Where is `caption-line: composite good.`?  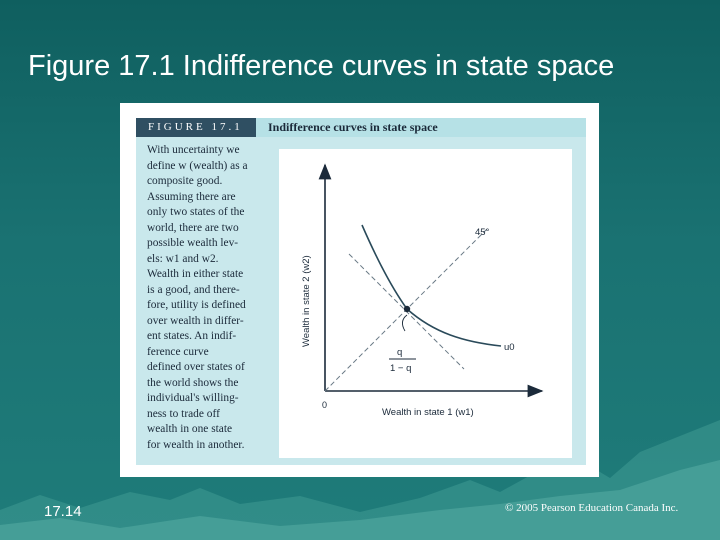 caption-line: composite good. is located at coordinates (185, 181).